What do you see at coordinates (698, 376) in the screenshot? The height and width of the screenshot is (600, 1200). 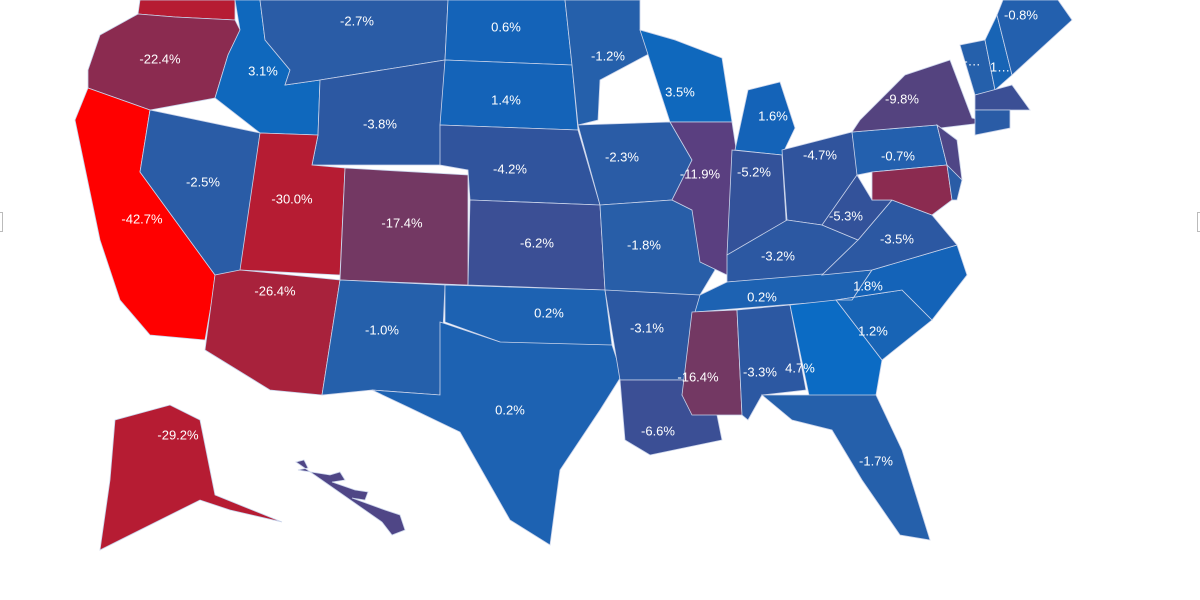 I see `state-value-label-ms: -16.4%` at bounding box center [698, 376].